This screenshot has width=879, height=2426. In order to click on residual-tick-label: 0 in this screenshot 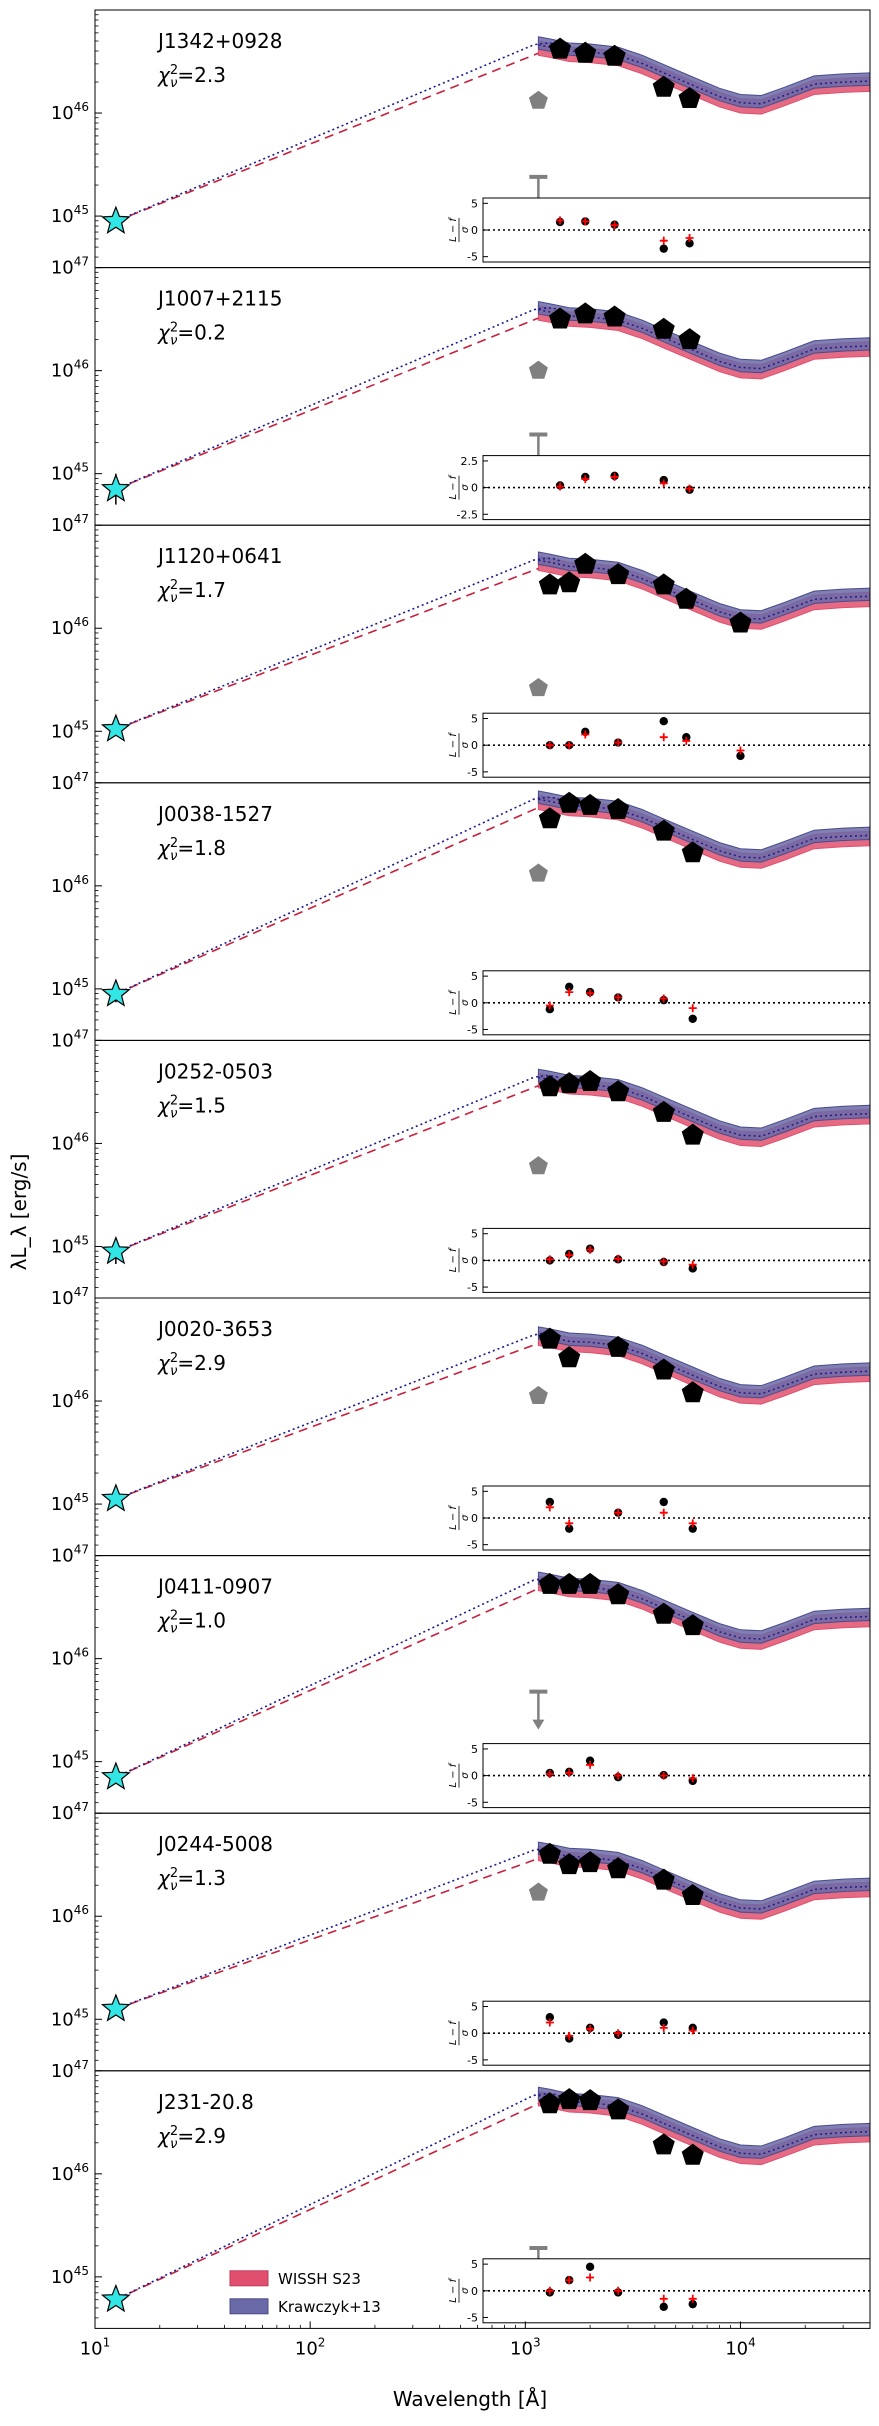, I will do `click(474, 1518)`.